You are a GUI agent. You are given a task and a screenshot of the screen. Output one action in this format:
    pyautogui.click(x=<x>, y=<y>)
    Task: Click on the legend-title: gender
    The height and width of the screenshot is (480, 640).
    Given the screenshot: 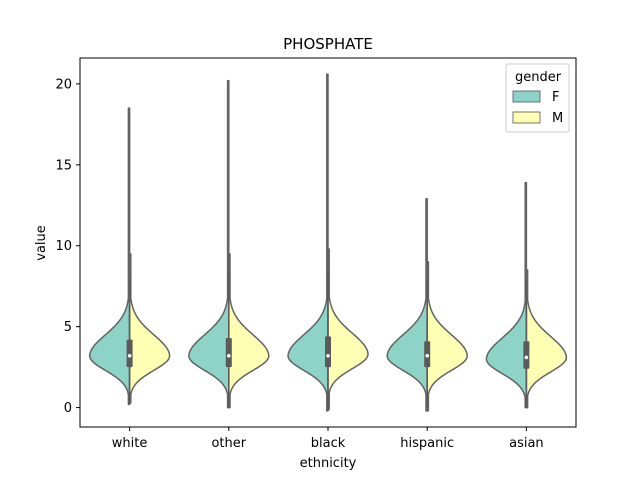 What is the action you would take?
    pyautogui.click(x=538, y=77)
    